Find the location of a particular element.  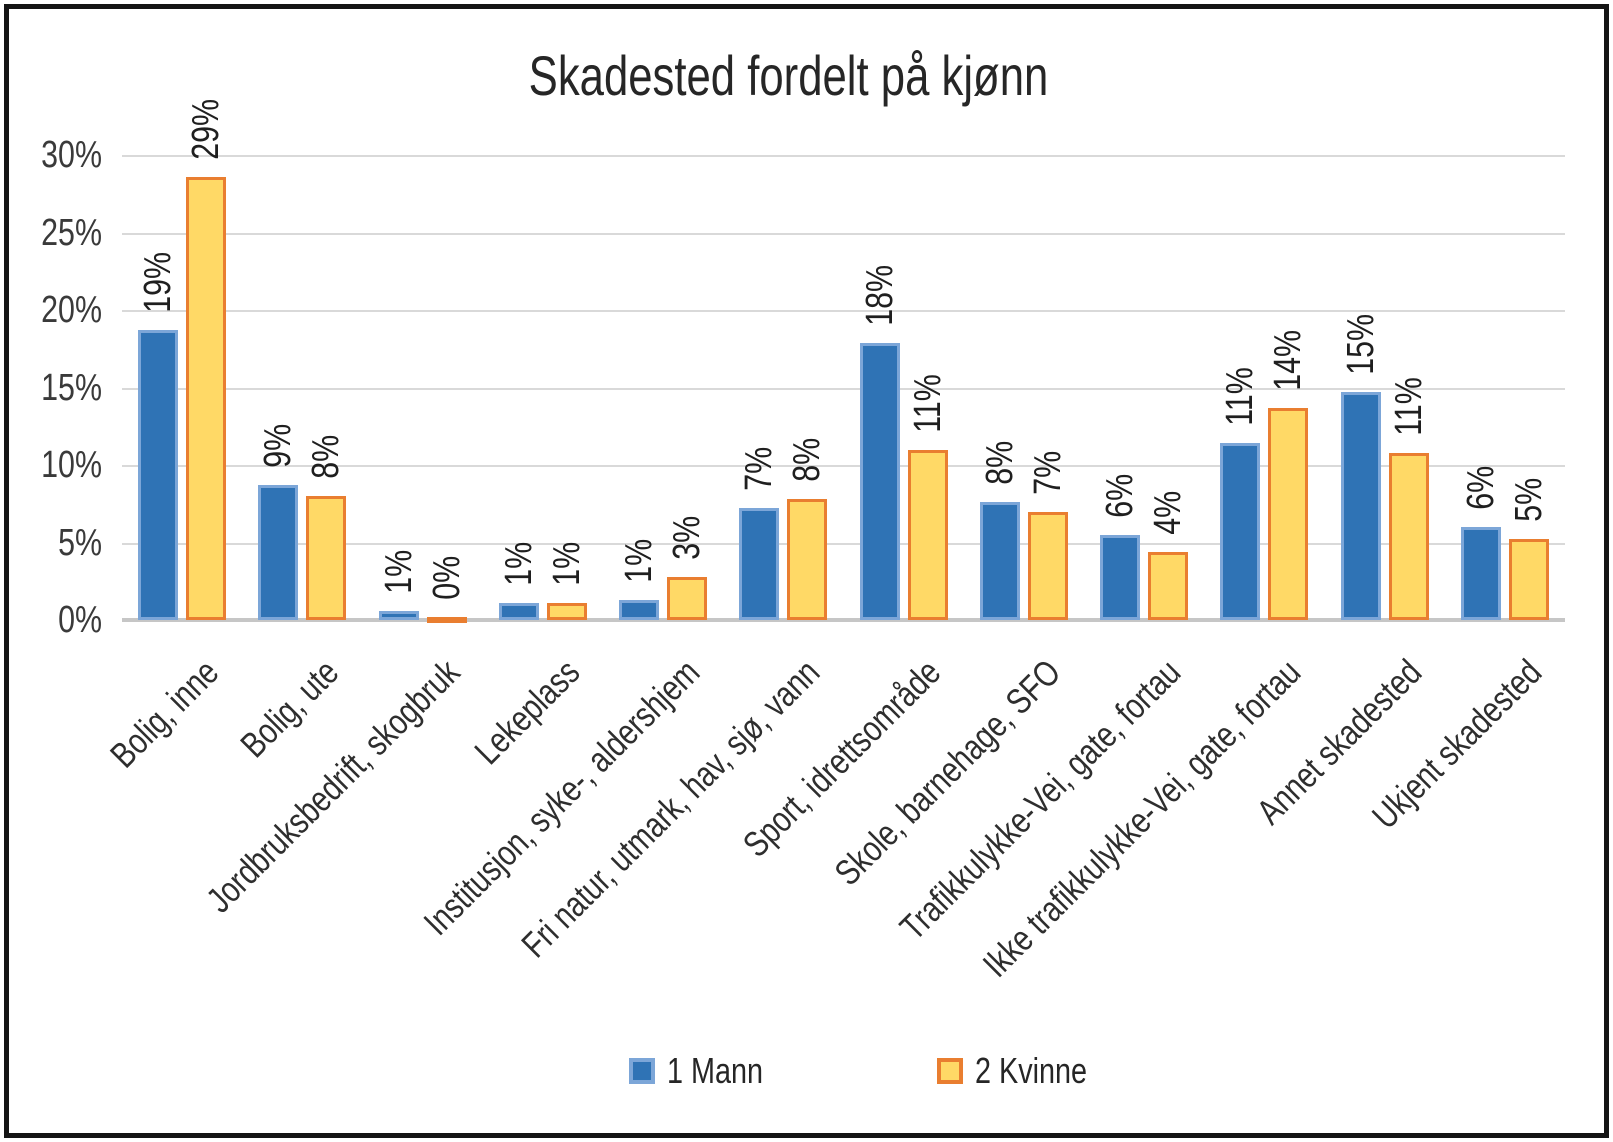

y-axis-tick-label: 5% is located at coordinates (80, 542).